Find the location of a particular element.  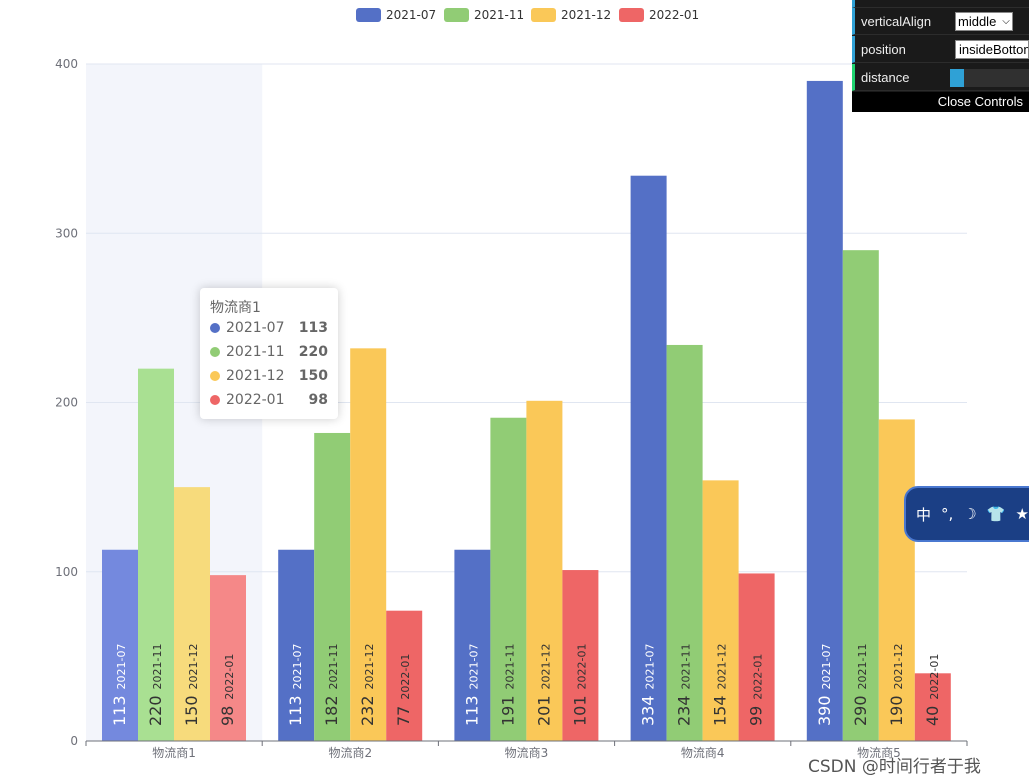

legend-label: 2021-07 is located at coordinates (411, 15).